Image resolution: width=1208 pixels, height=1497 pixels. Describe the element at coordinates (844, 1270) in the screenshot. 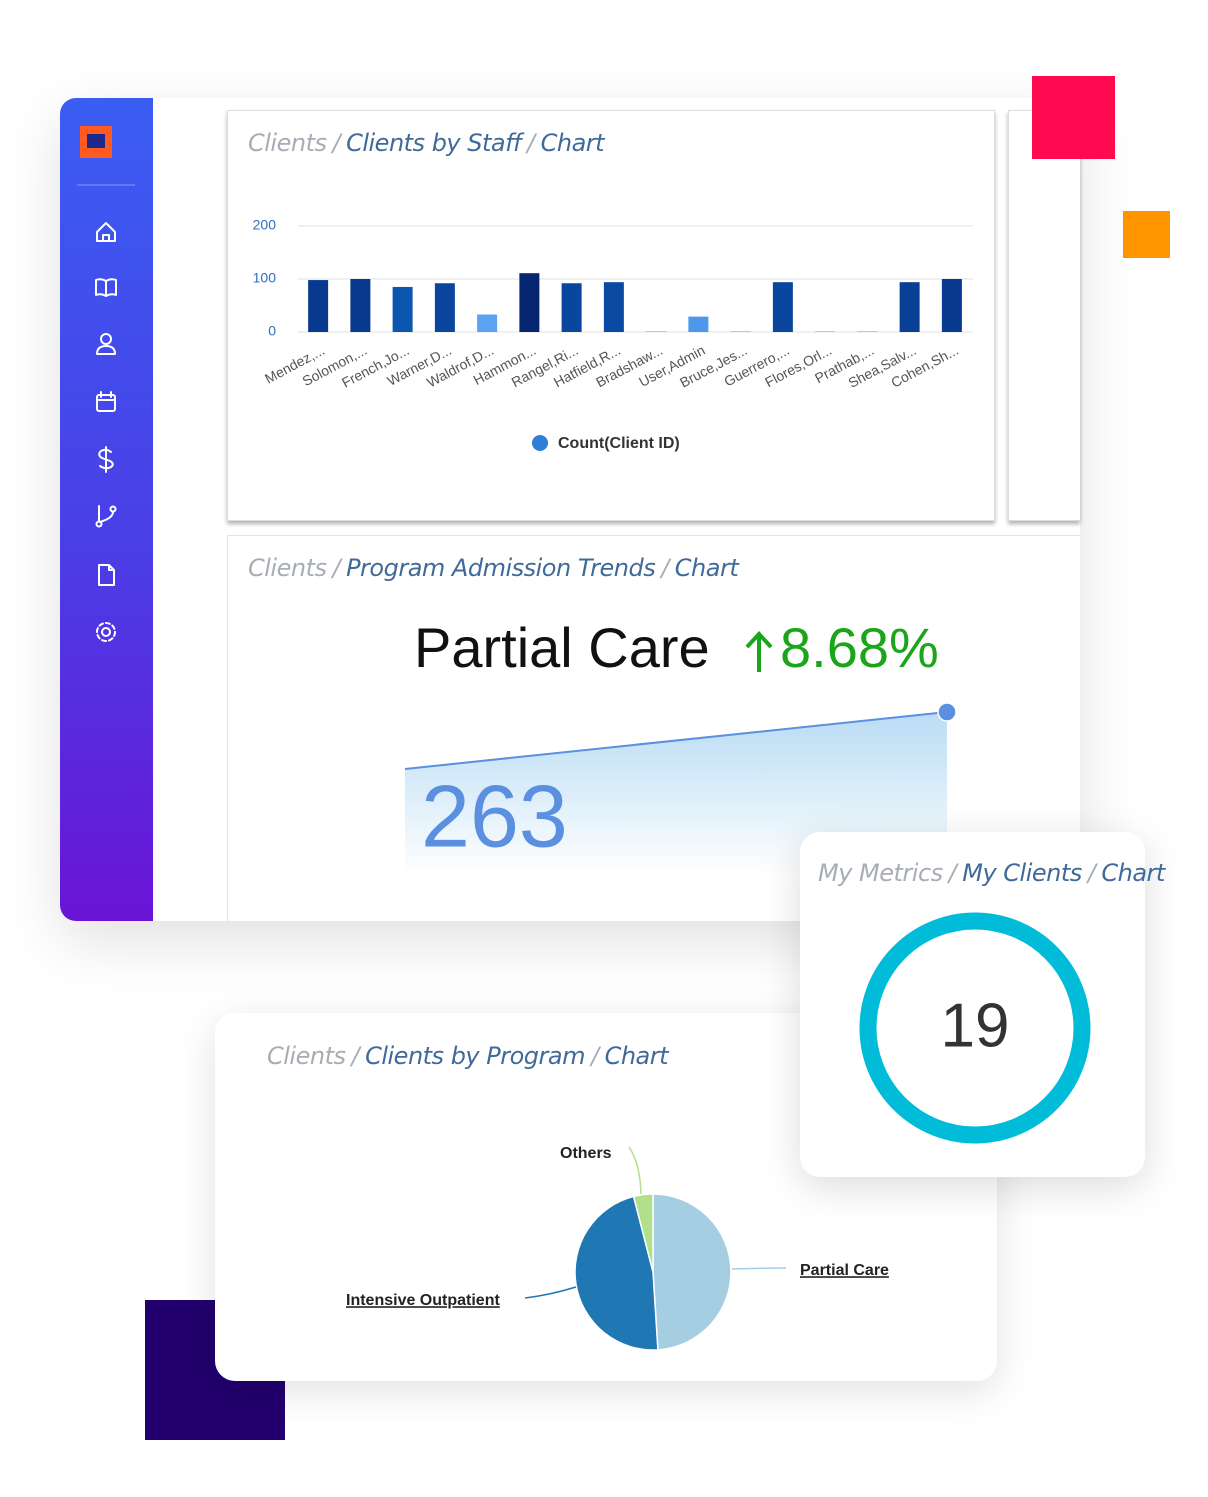

I see `slice-label: Partial Care` at that location.